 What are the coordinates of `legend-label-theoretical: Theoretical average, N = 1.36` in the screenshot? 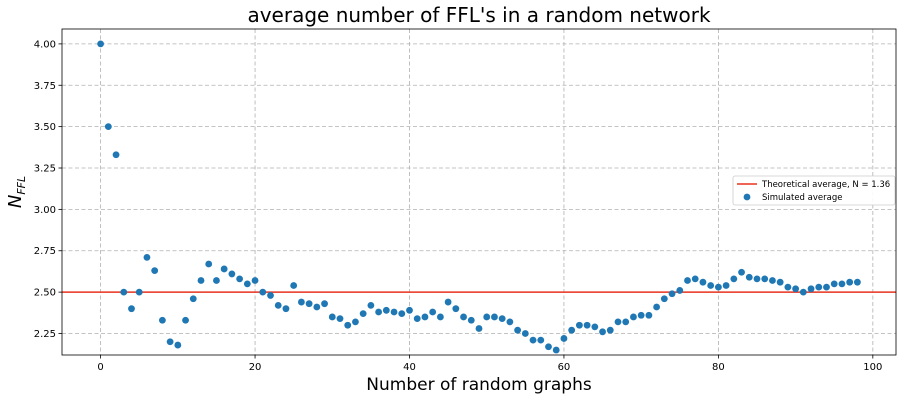 It's located at (825, 185).